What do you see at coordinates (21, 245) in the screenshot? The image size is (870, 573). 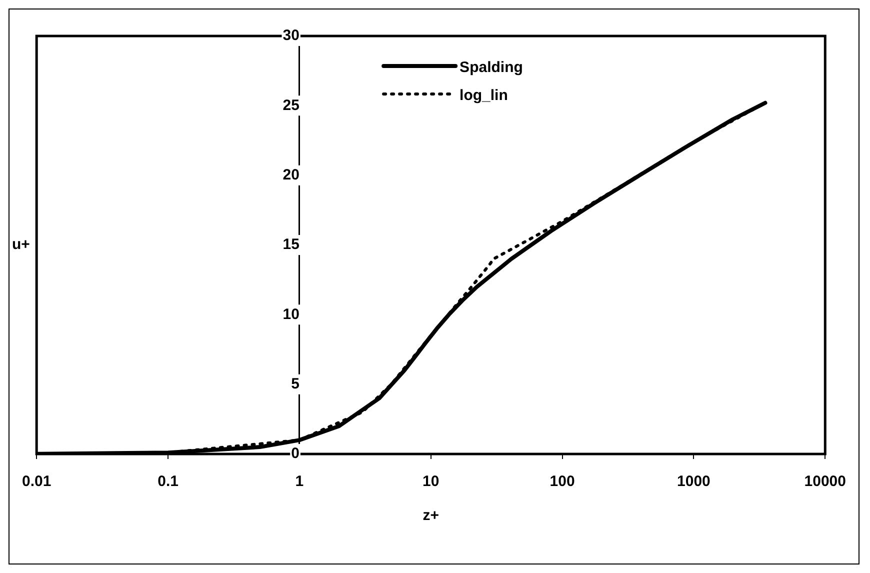 I see `y-axis-title: u+` at bounding box center [21, 245].